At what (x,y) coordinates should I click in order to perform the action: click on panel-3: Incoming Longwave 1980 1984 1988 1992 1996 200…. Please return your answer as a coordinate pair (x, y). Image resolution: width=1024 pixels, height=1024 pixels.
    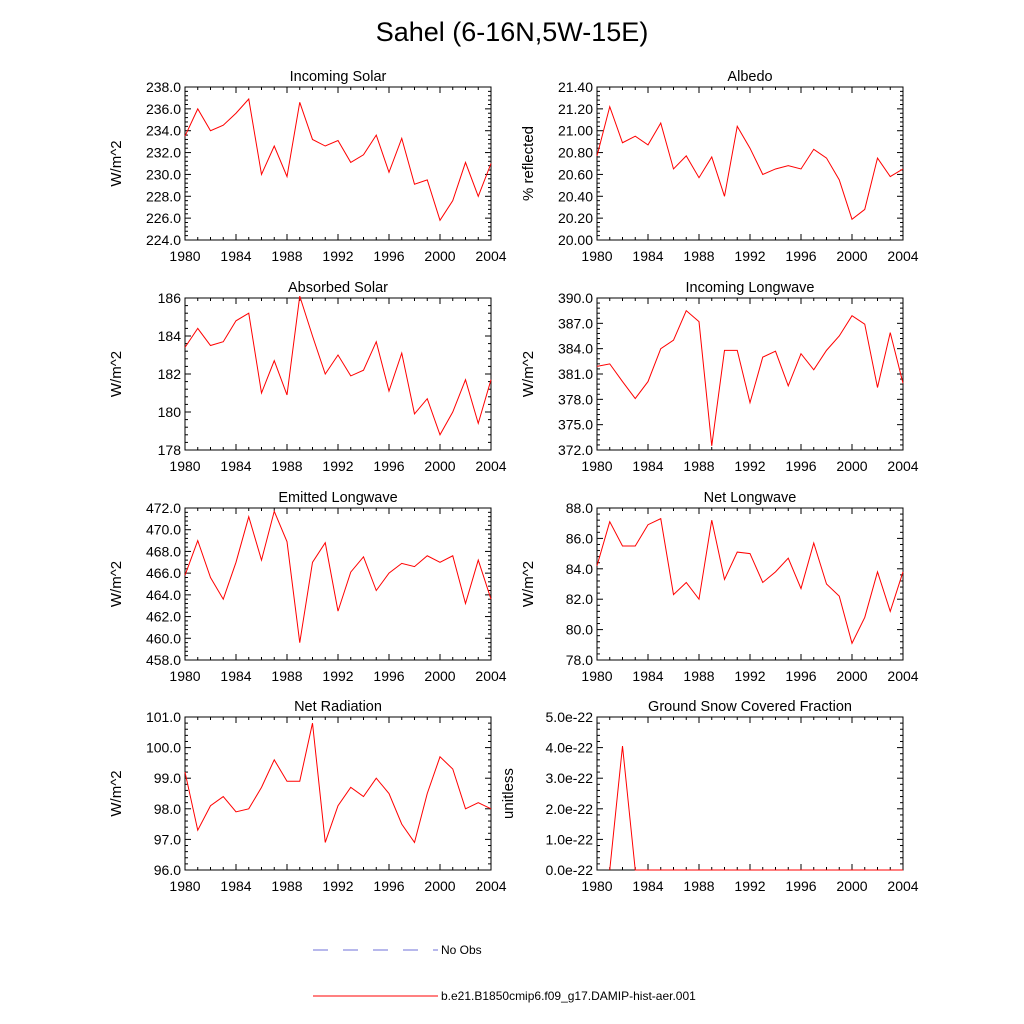
    Looking at the image, I should click on (719, 377).